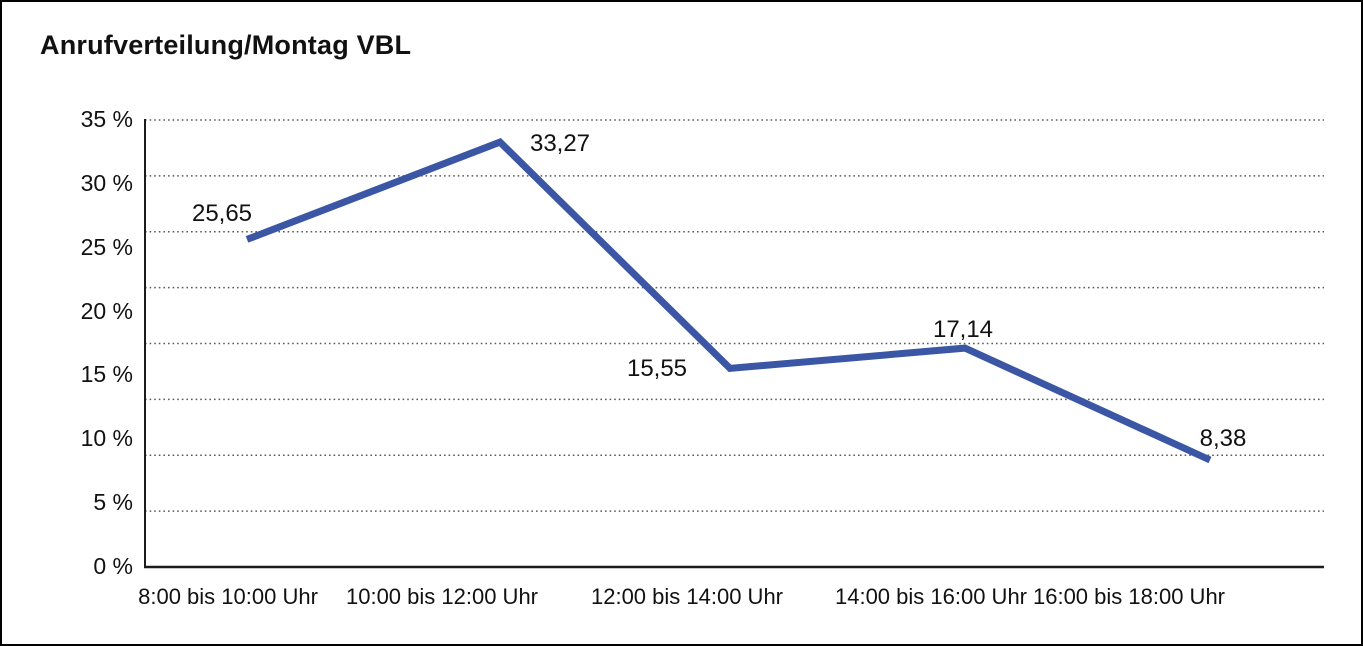 The height and width of the screenshot is (646, 1363). What do you see at coordinates (560, 143) in the screenshot?
I see `data-value-label: 33,27` at bounding box center [560, 143].